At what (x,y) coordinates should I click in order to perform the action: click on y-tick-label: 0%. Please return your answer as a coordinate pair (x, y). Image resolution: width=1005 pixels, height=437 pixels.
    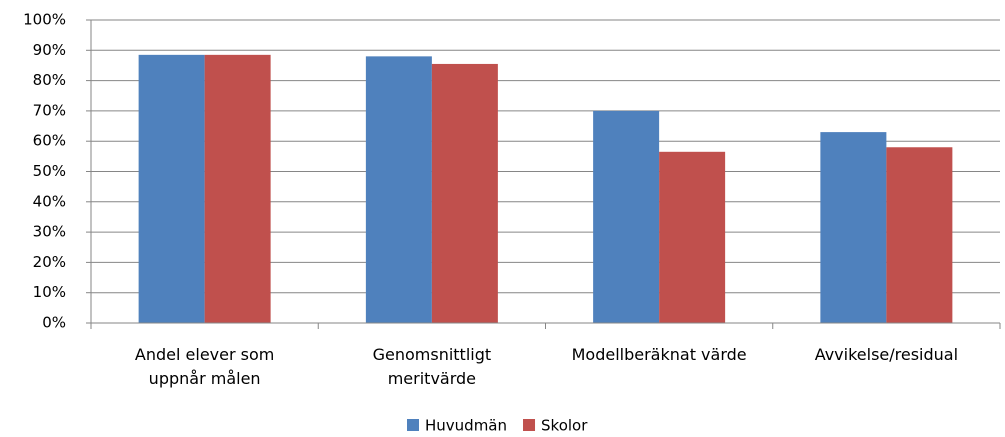
    Looking at the image, I should click on (54, 323).